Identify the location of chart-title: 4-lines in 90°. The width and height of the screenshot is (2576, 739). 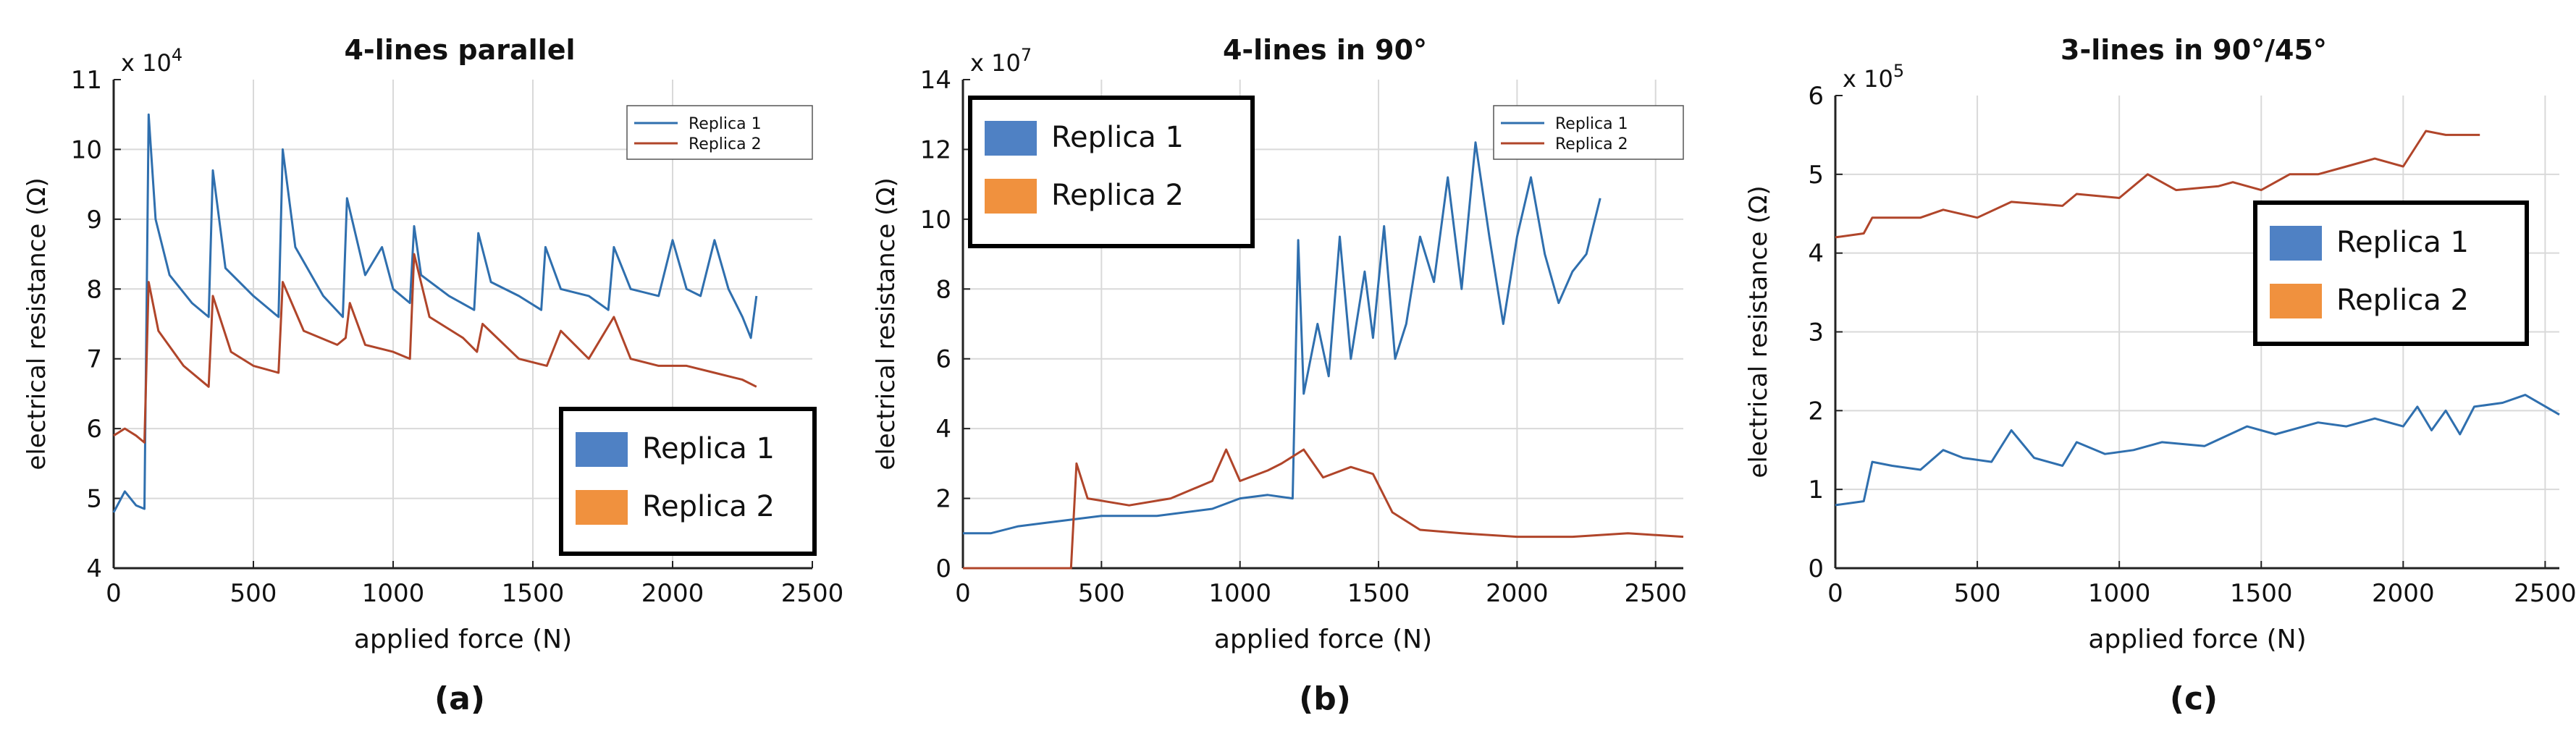
(1325, 50).